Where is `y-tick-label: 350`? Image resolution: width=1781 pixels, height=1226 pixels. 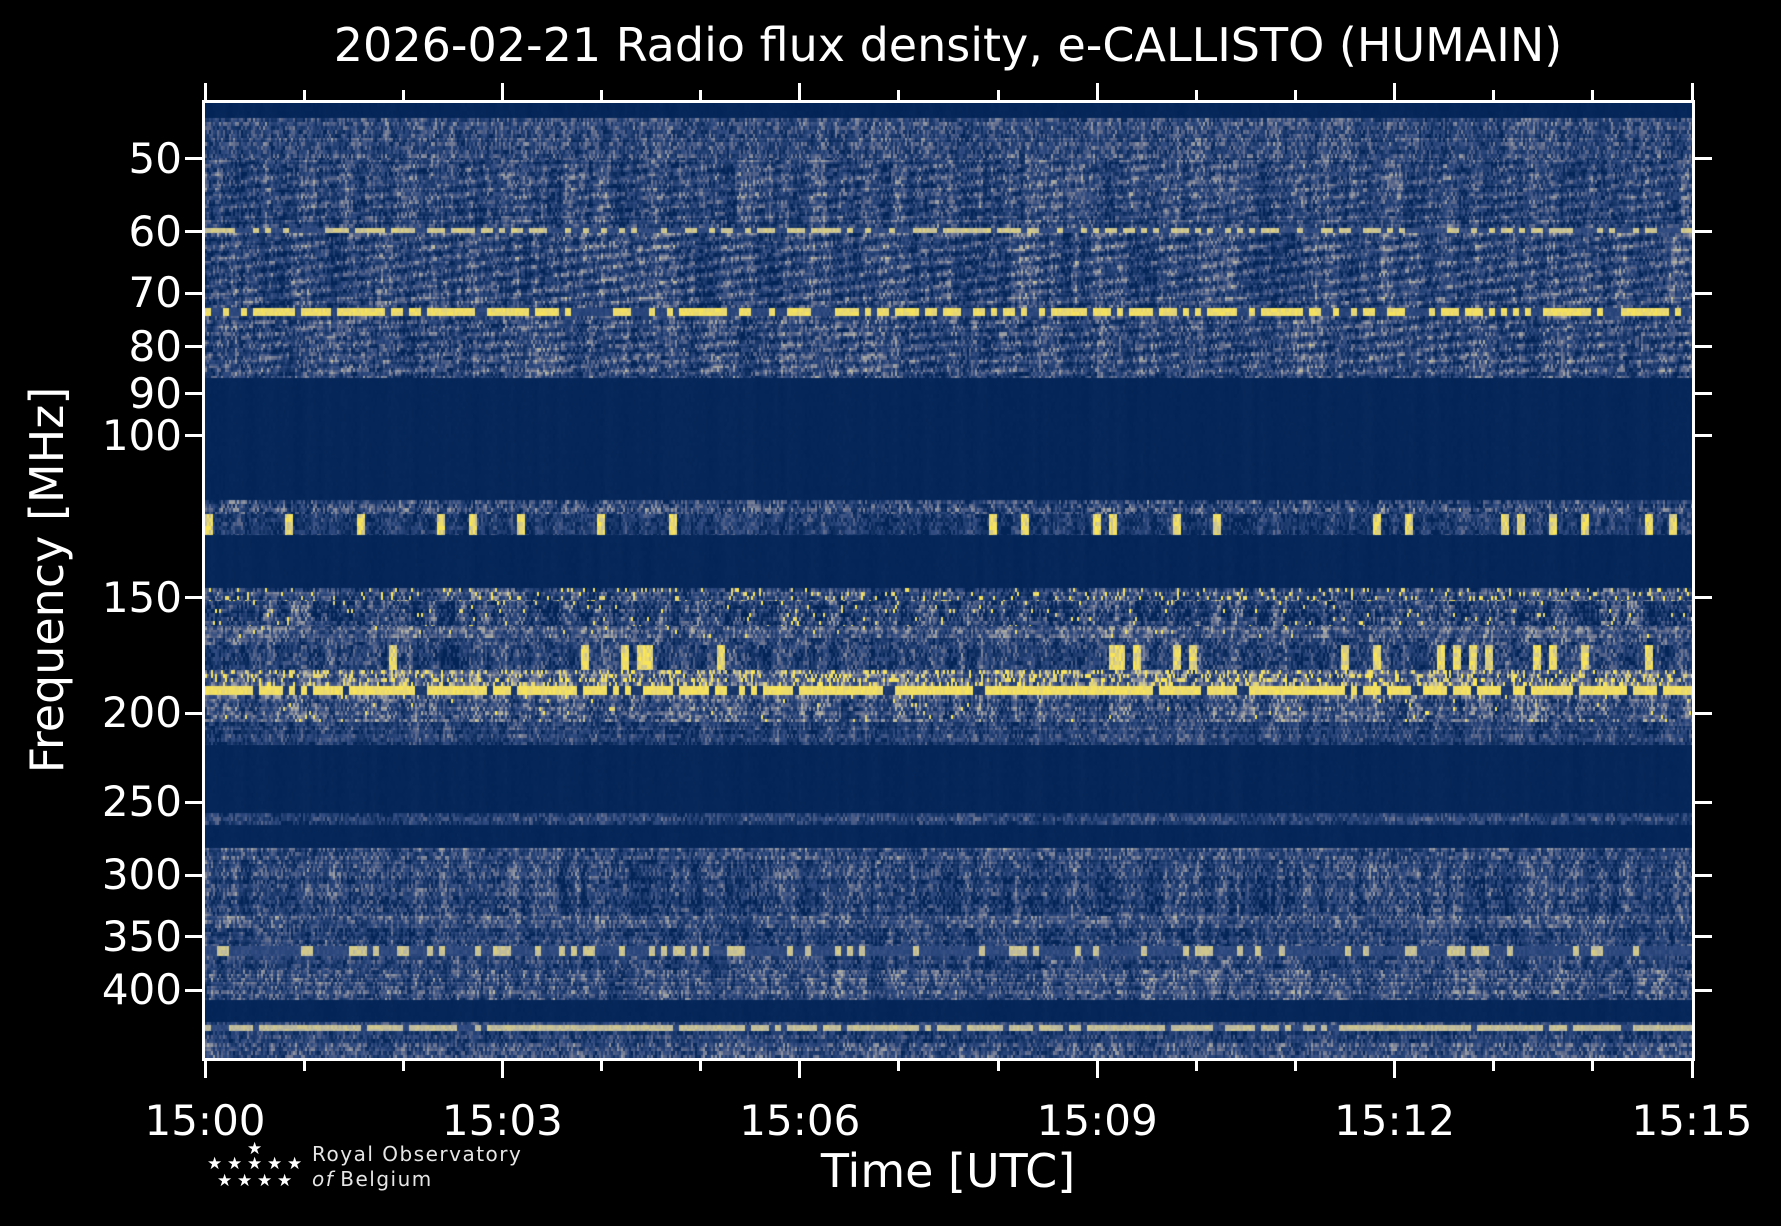
y-tick-label: 350 is located at coordinates (141, 936).